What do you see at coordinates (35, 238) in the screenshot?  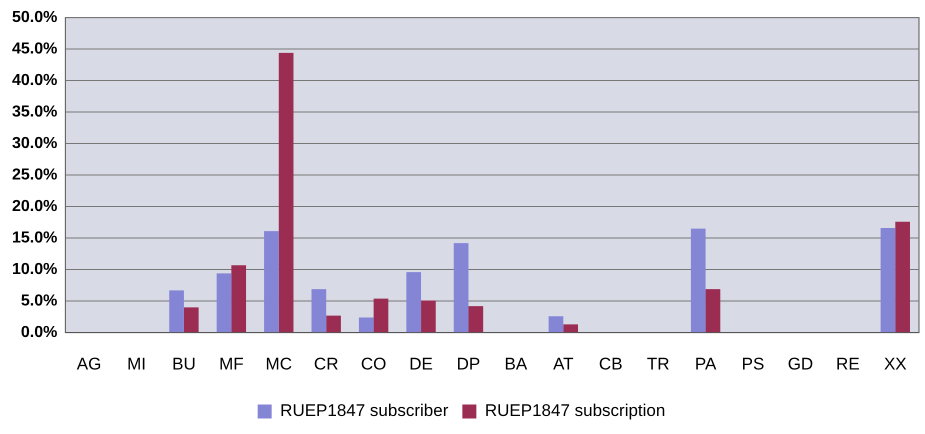 I see `y-tick-label: 15.0%` at bounding box center [35, 238].